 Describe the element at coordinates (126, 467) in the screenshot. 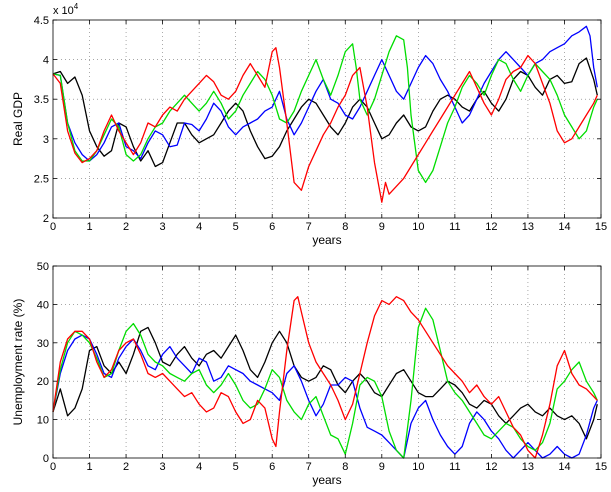

I see `unemployment-xtick-label: 2` at that location.